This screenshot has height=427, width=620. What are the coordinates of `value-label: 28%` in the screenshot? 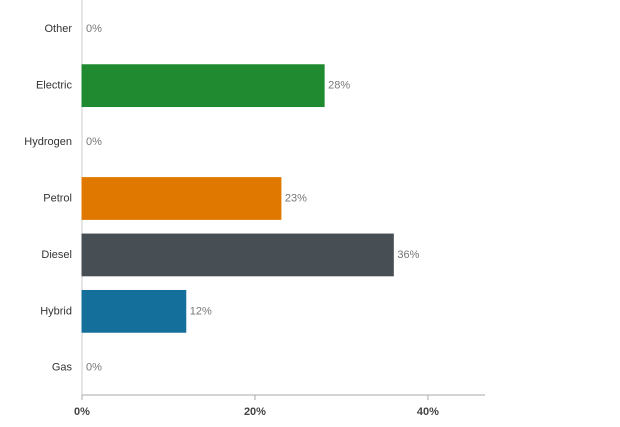 It's located at (339, 86).